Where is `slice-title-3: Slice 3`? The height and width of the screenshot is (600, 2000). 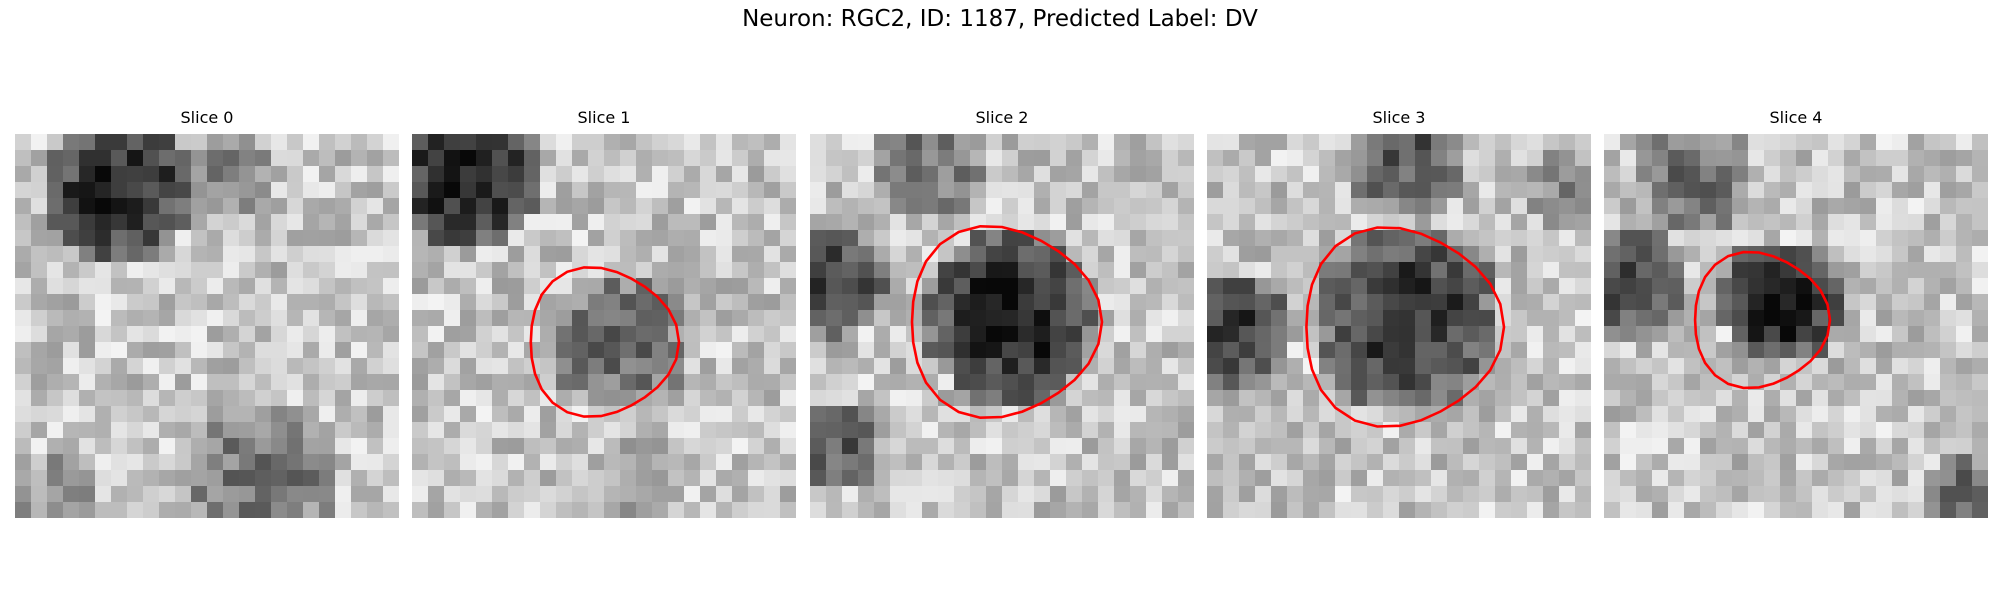 slice-title-3: Slice 3 is located at coordinates (1399, 117).